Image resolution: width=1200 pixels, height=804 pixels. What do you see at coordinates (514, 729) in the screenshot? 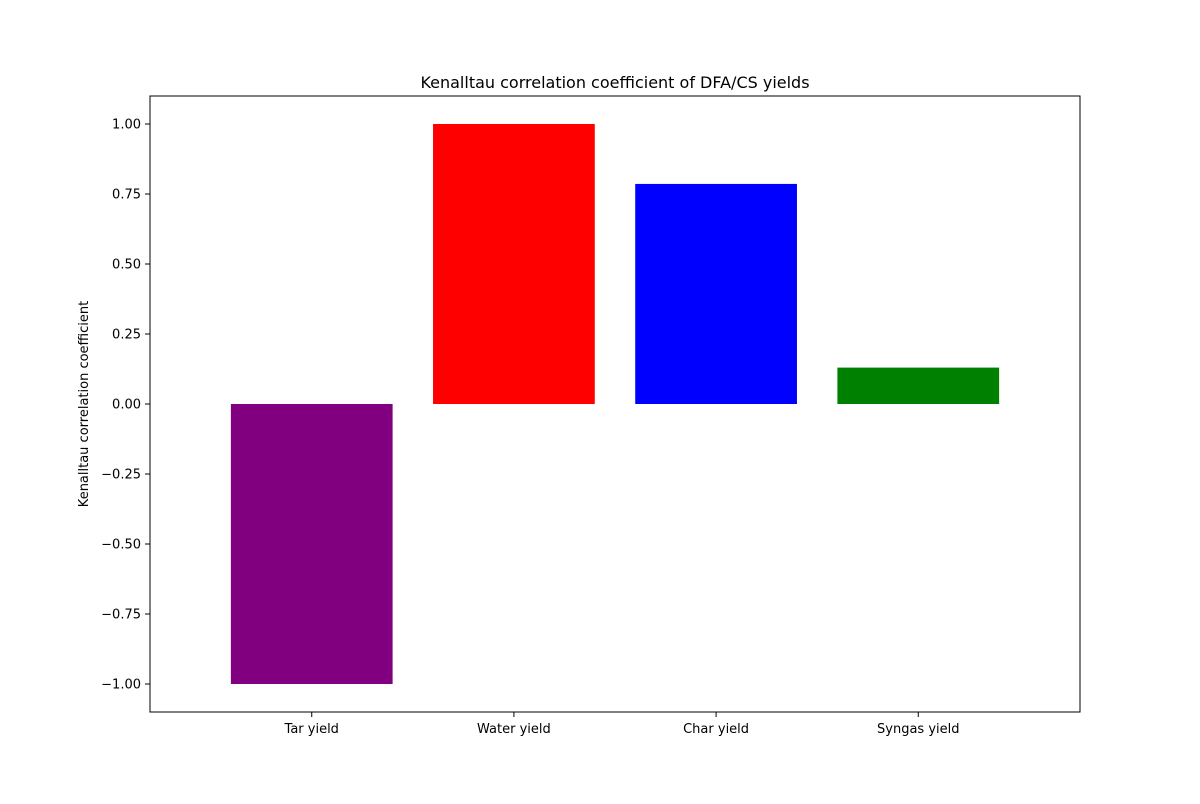
I see `x-tick-label: Water yield` at bounding box center [514, 729].